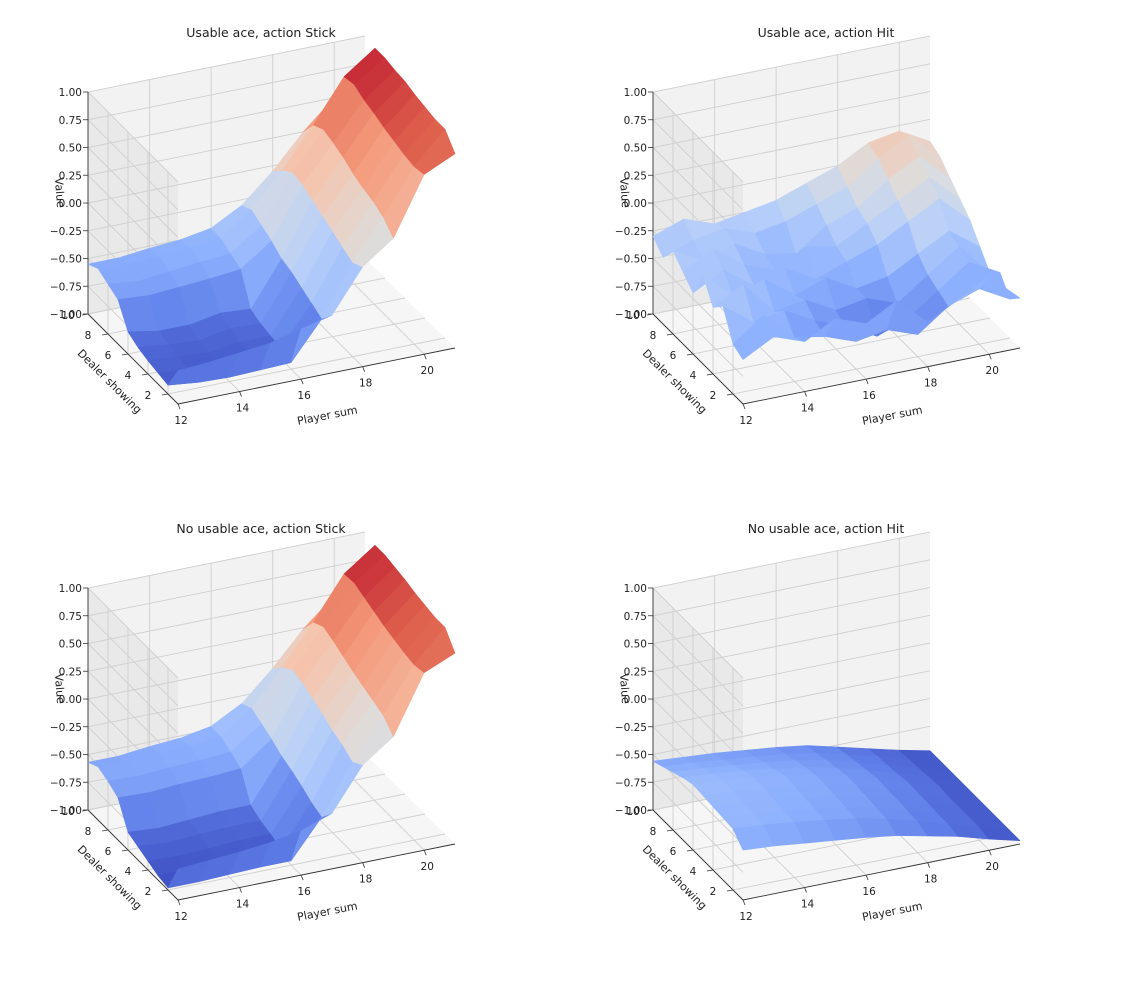 The height and width of the screenshot is (992, 1130). What do you see at coordinates (635, 93) in the screenshot?
I see `z-tick-label: 1.00` at bounding box center [635, 93].